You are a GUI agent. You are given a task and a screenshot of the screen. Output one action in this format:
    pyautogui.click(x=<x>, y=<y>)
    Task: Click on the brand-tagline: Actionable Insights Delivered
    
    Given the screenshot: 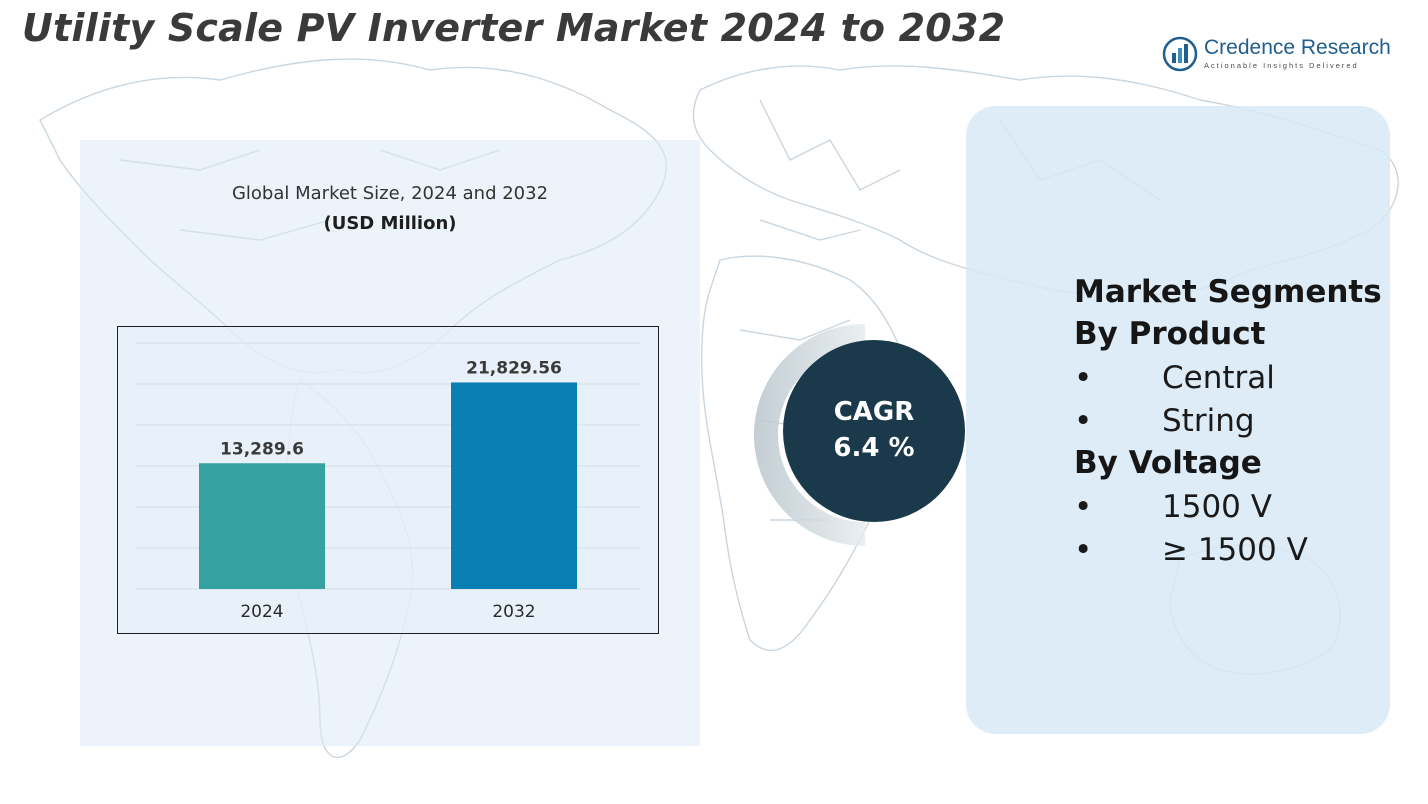 What is the action you would take?
    pyautogui.click(x=1281, y=65)
    